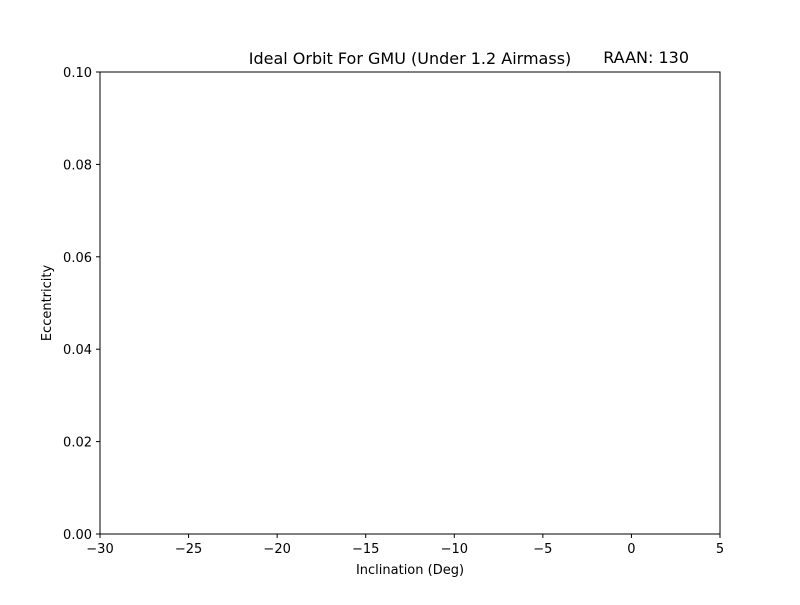 The width and height of the screenshot is (800, 605). What do you see at coordinates (454, 549) in the screenshot?
I see `x-tick-label: −10` at bounding box center [454, 549].